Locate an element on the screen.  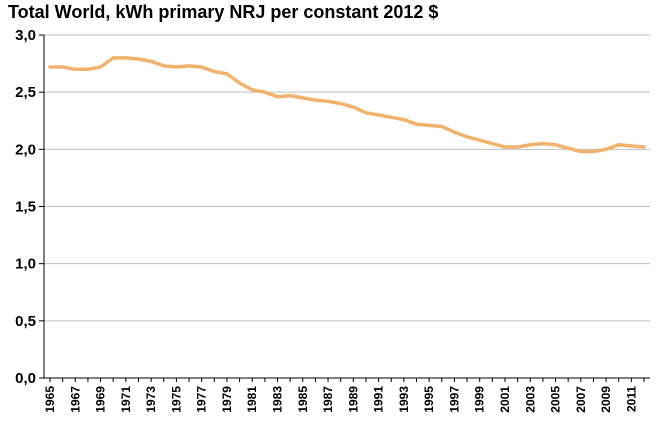
x-tick-label: 1983 is located at coordinates (277, 399).